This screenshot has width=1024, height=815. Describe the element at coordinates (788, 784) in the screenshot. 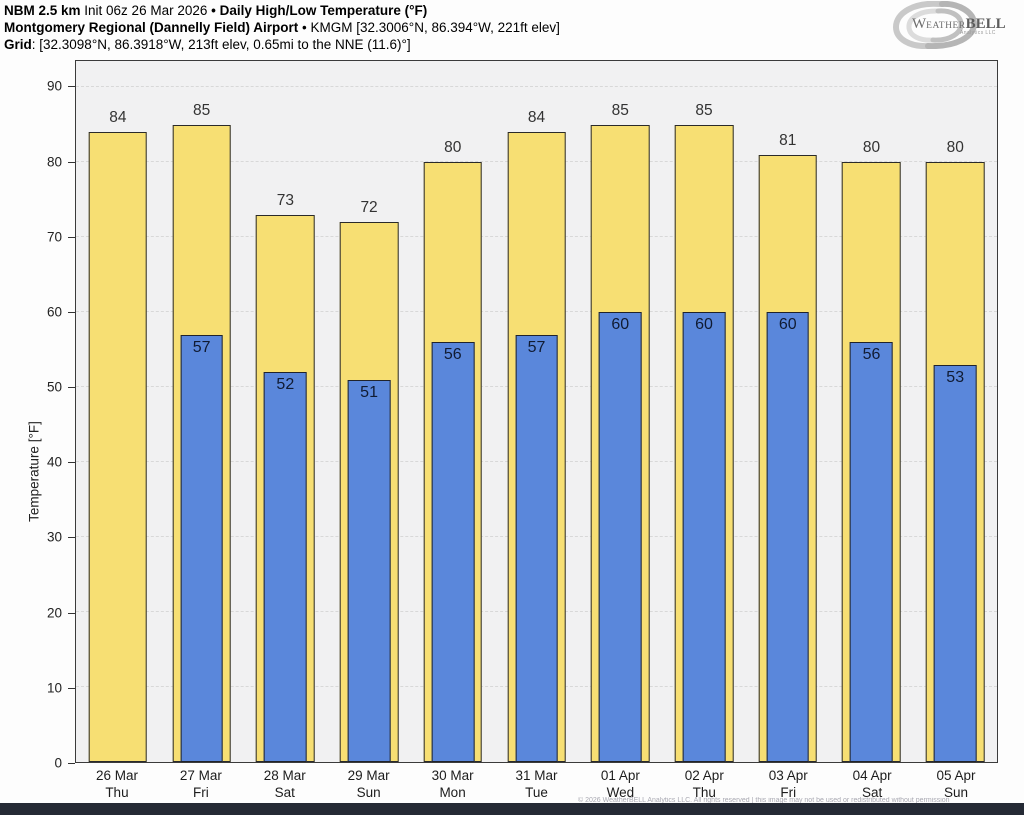

I see `x-tick-label: 03 Apr Fri` at that location.